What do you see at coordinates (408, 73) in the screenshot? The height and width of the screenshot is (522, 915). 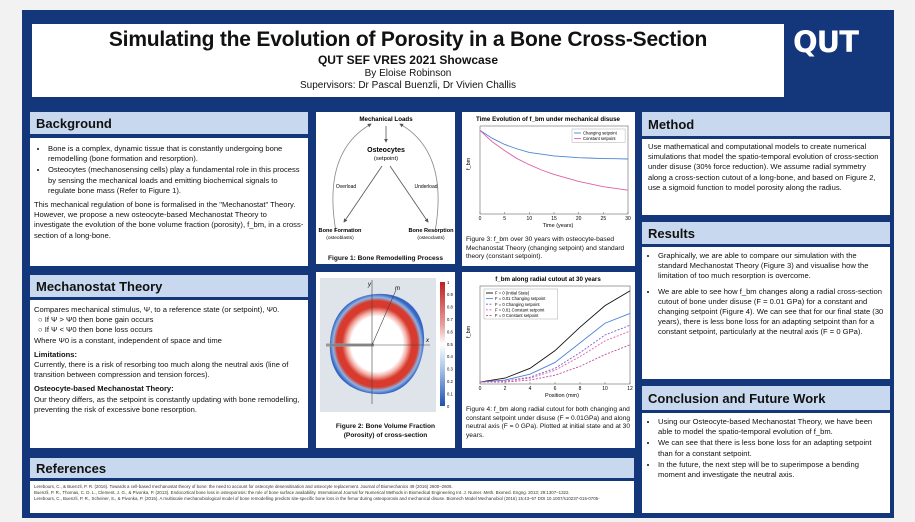 I see `poster-author: By Eloise Robinson` at bounding box center [408, 73].